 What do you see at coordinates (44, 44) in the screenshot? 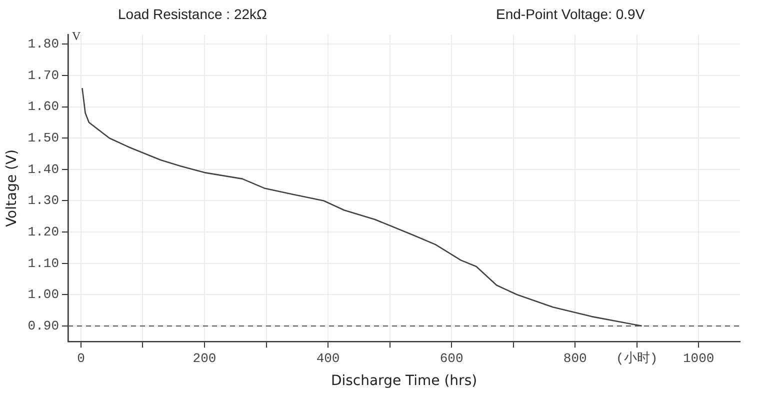
I see `y-tick-label: 1.80` at bounding box center [44, 44].